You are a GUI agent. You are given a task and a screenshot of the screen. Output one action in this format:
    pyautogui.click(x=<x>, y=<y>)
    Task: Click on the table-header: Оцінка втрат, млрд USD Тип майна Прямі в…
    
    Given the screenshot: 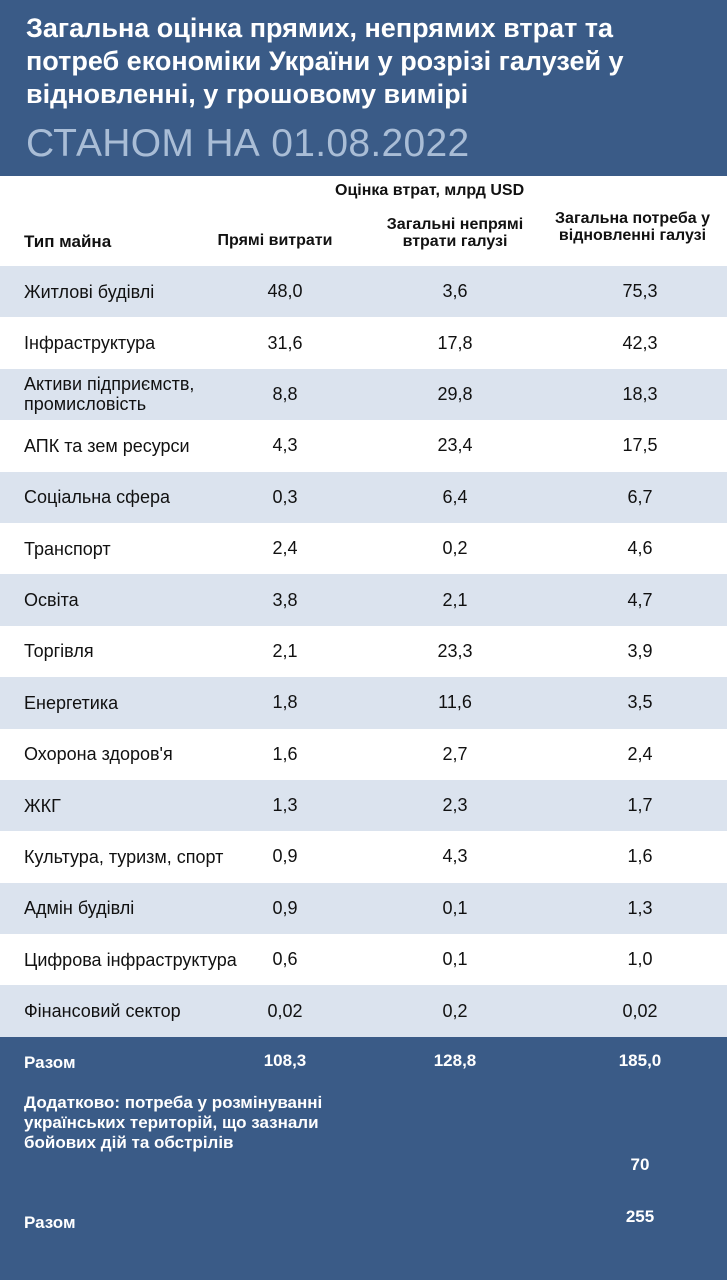 What is the action you would take?
    pyautogui.click(x=363, y=221)
    